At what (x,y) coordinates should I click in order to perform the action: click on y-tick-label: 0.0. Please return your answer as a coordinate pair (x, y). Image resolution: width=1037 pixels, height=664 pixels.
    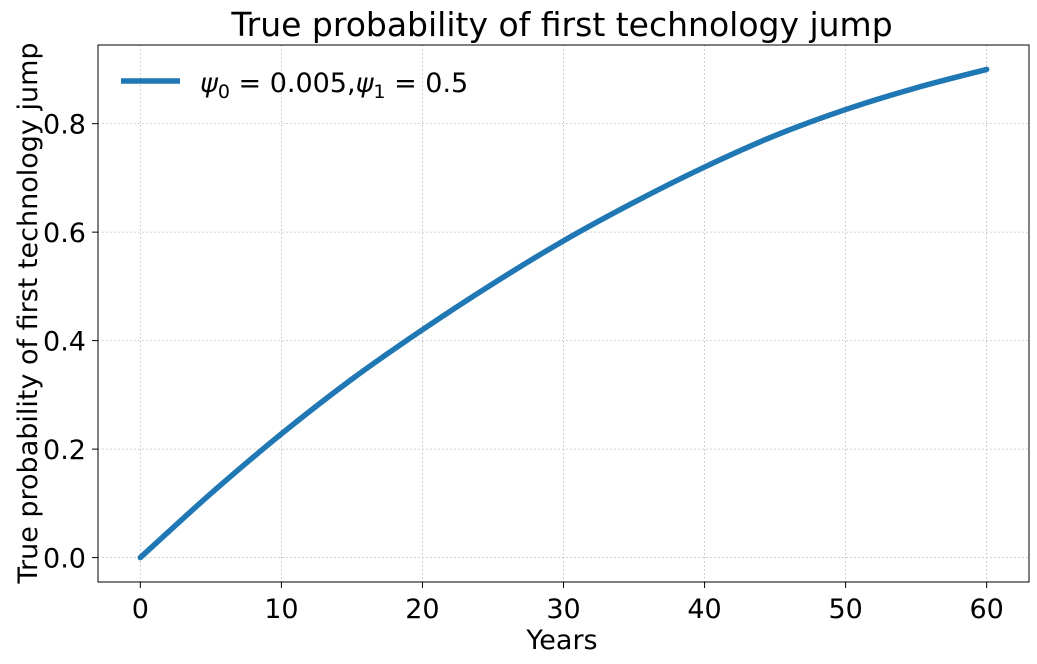
    Looking at the image, I should click on (64, 559).